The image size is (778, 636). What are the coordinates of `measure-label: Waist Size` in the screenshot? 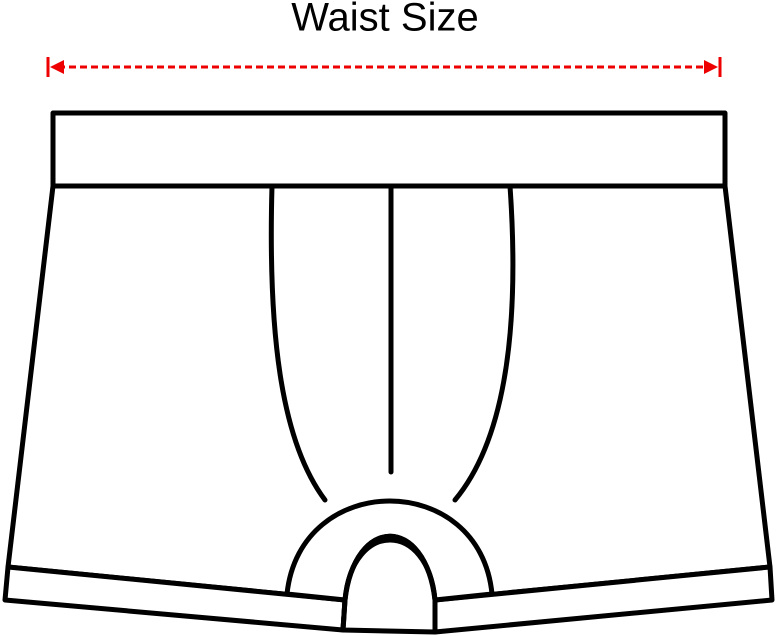 It's located at (384, 20).